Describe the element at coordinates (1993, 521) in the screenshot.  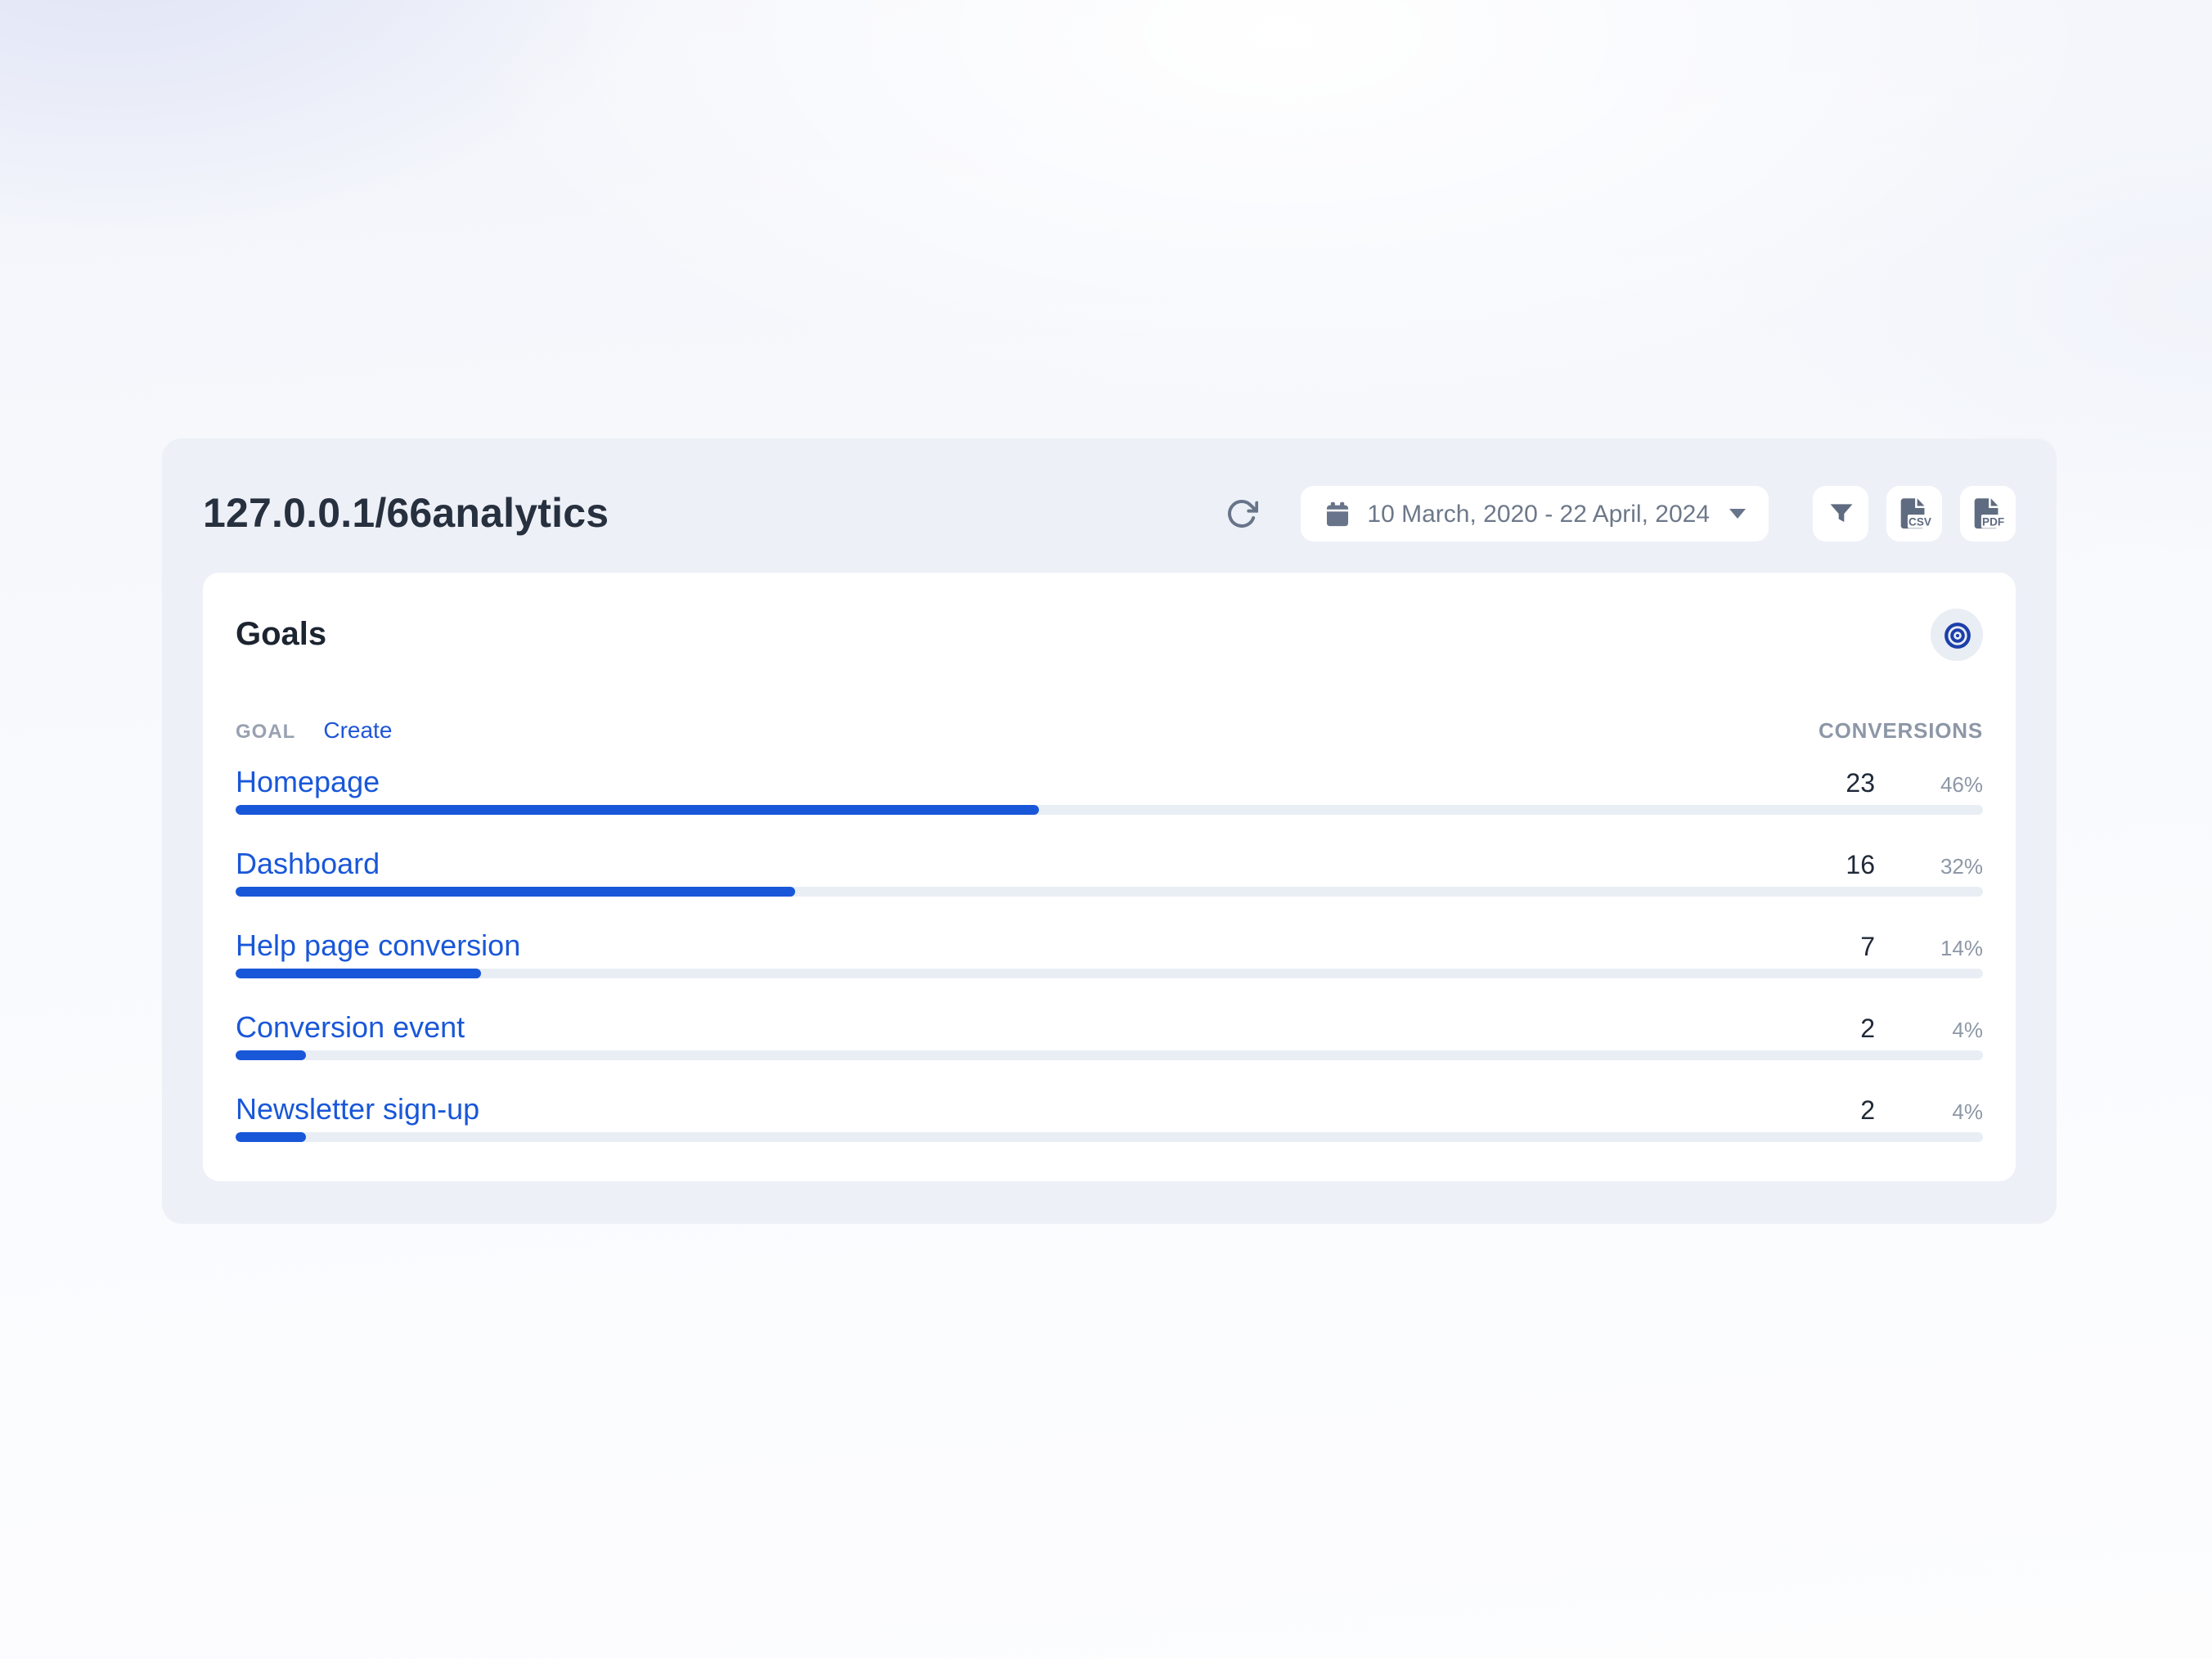
I see `svg-text: PDF` at that location.